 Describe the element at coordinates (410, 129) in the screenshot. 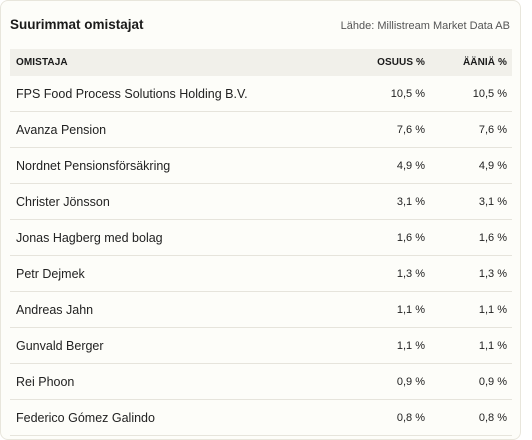

I see `owner-share: 7,6 %` at that location.